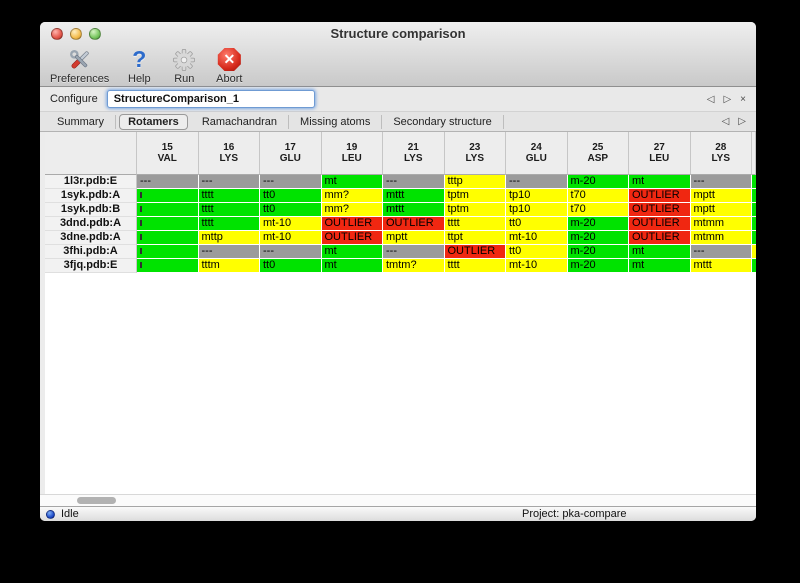  What do you see at coordinates (139, 66) in the screenshot?
I see `help-button: ? Help` at bounding box center [139, 66].